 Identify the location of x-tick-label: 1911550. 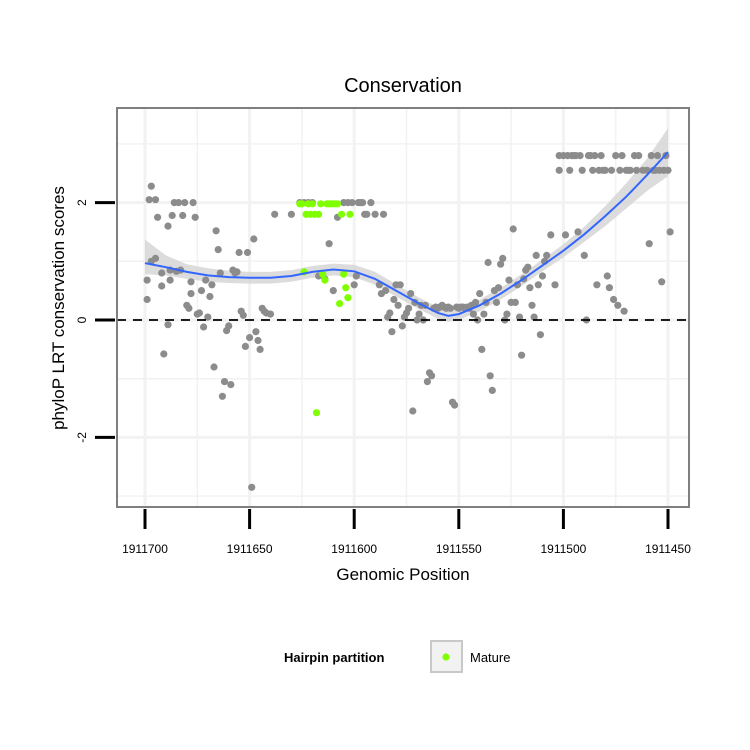
(459, 549).